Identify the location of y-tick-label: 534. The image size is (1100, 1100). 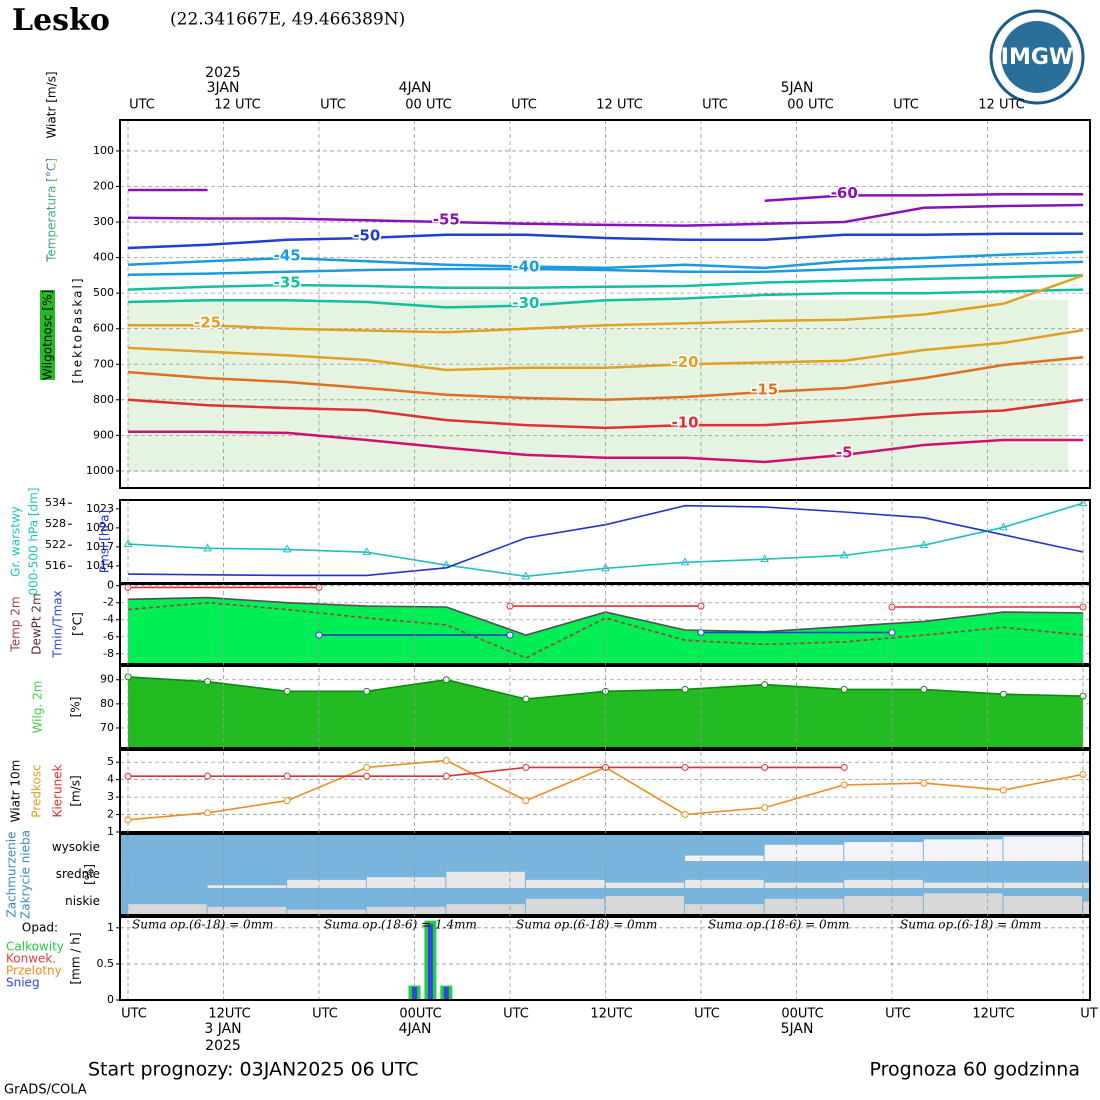
(55, 502).